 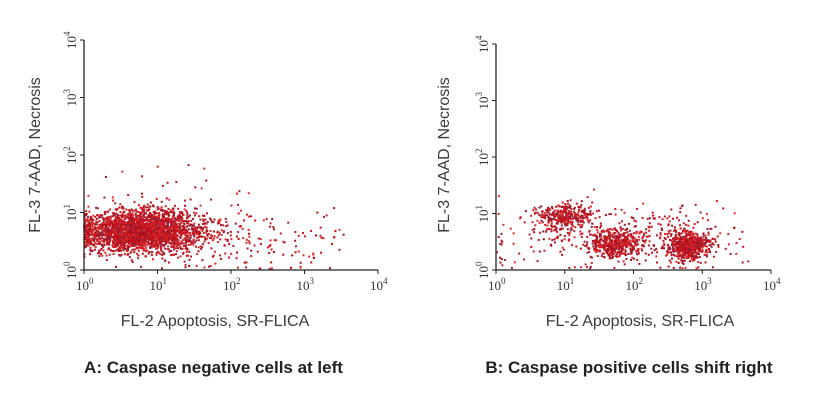 I want to click on x-tick-label: 100, so click(x=85, y=284).